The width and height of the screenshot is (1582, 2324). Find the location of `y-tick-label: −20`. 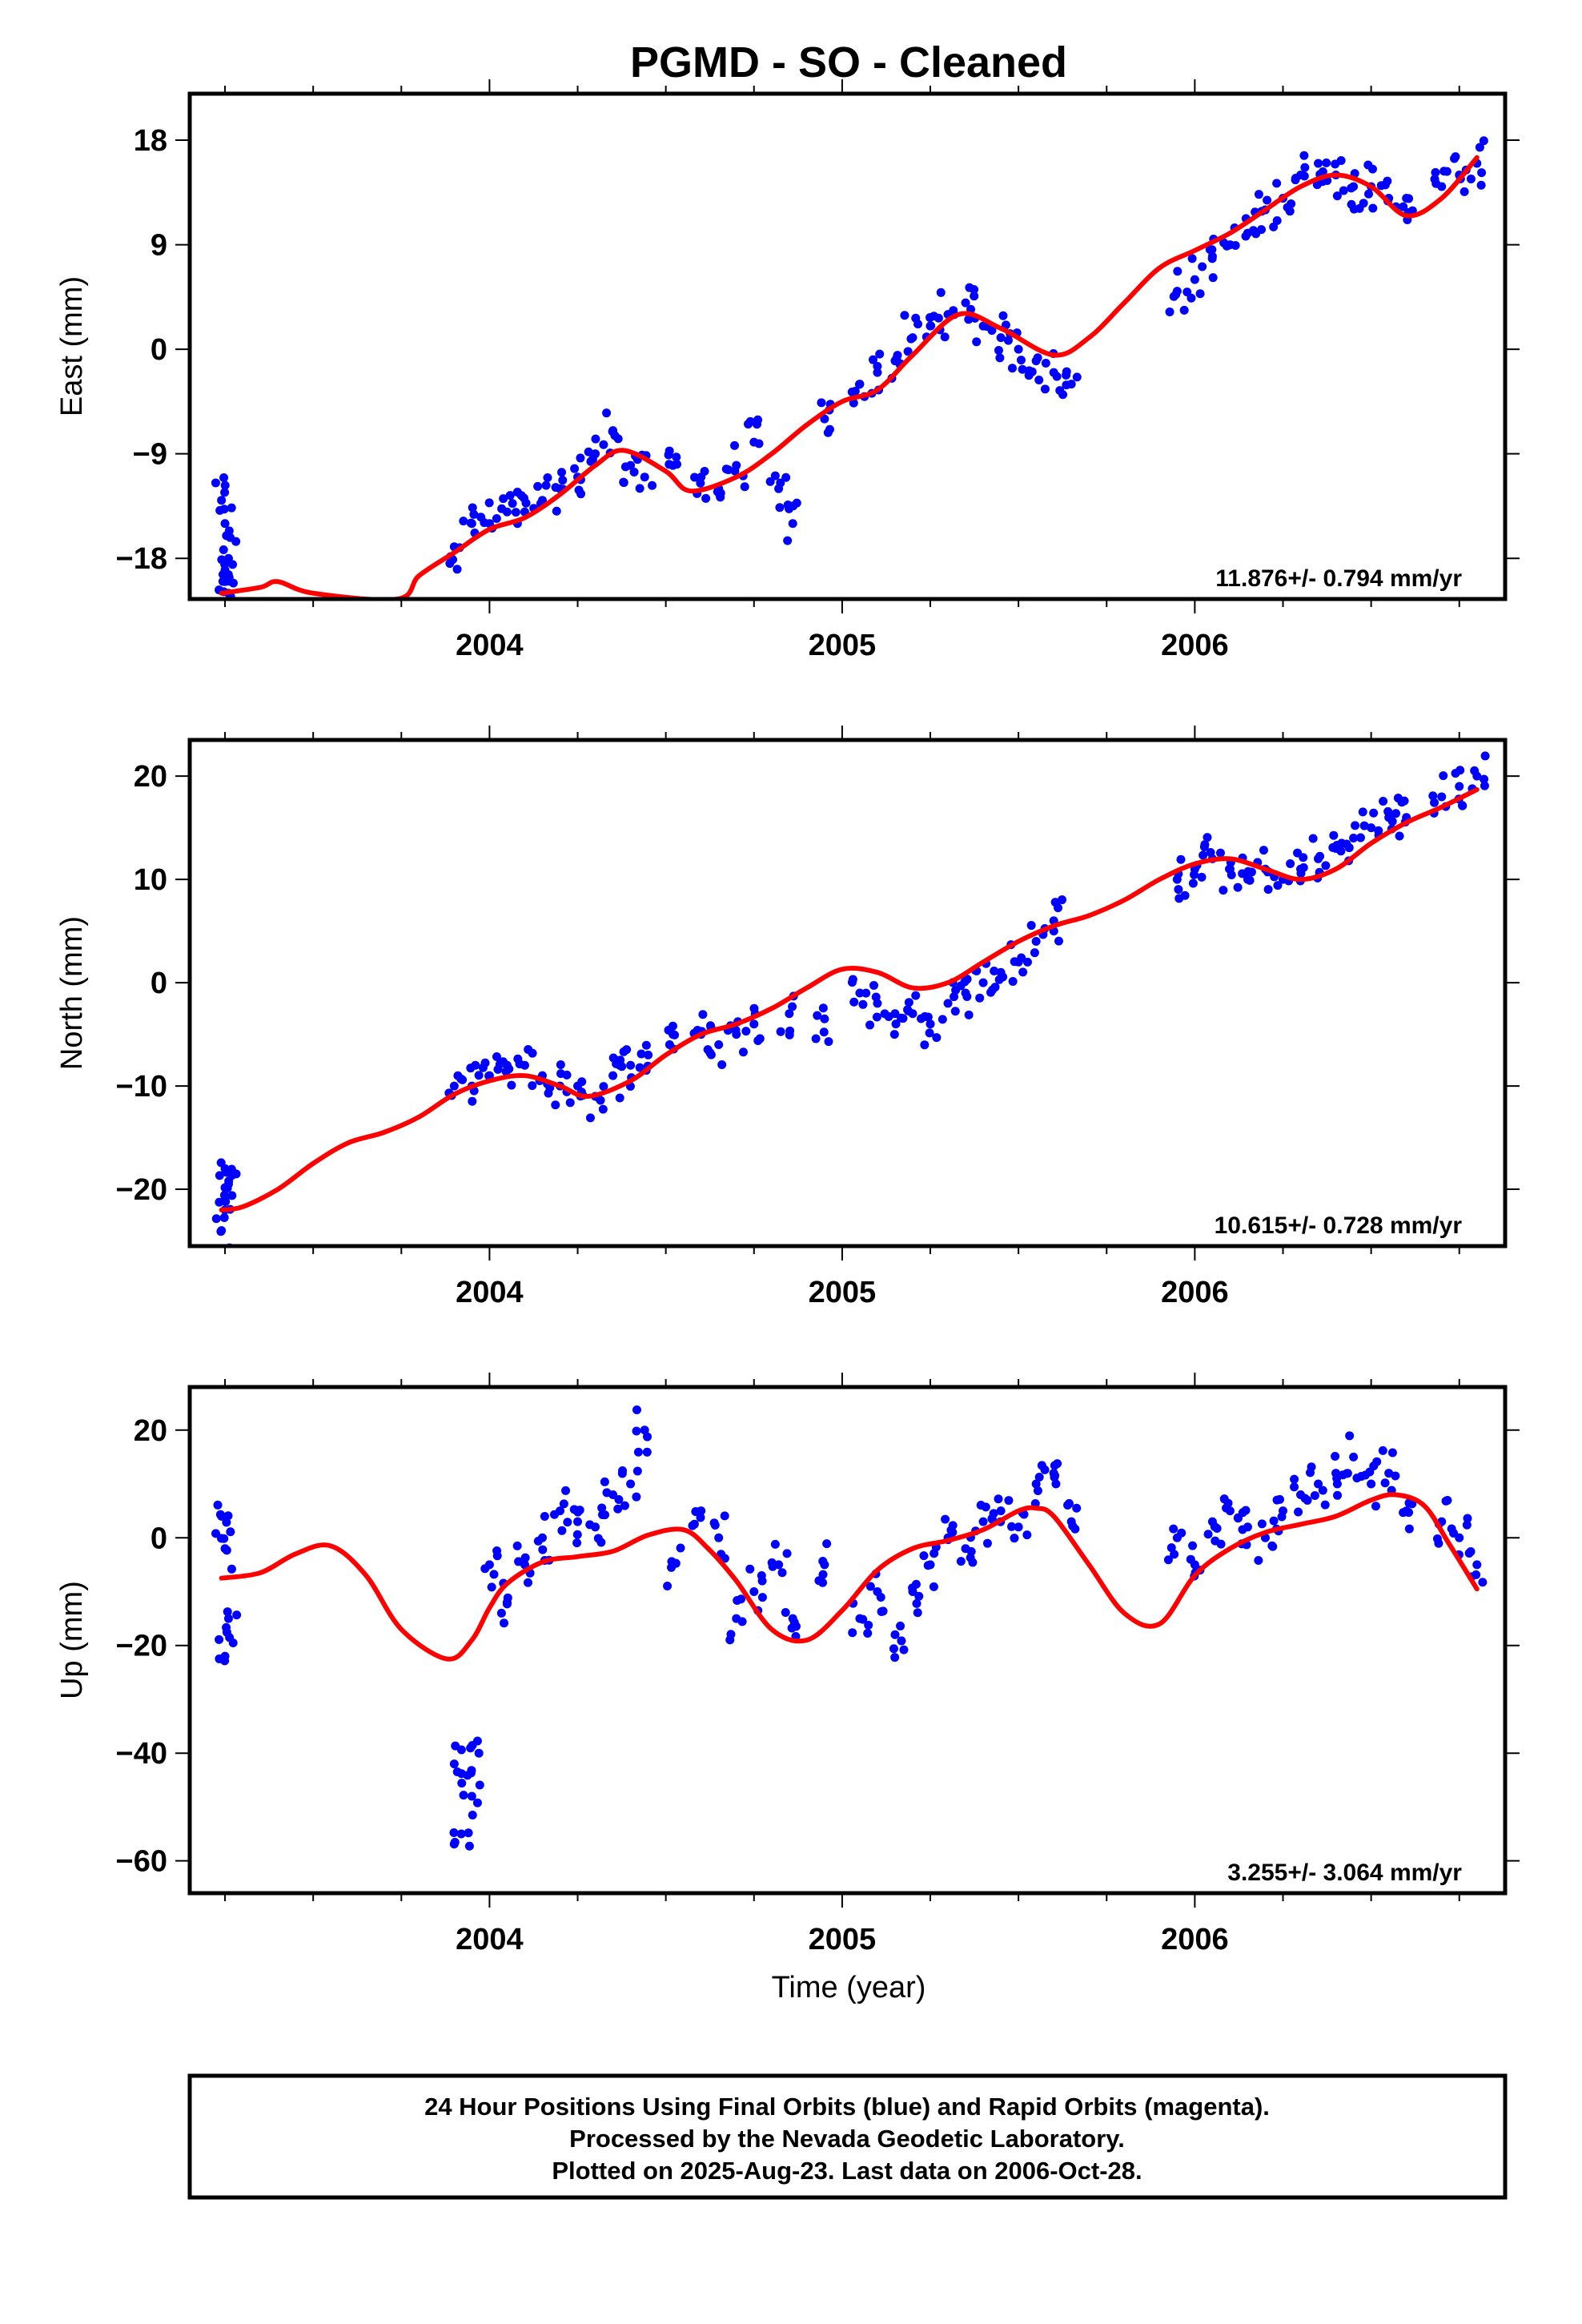

y-tick-label: −20 is located at coordinates (141, 1190).